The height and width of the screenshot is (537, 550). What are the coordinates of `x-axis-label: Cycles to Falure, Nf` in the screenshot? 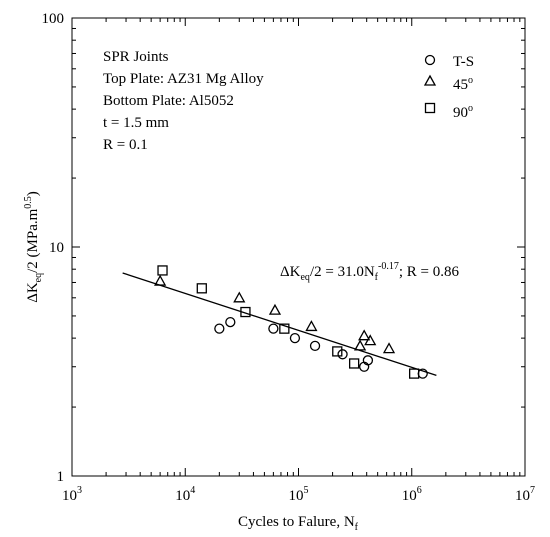 It's located at (298, 523).